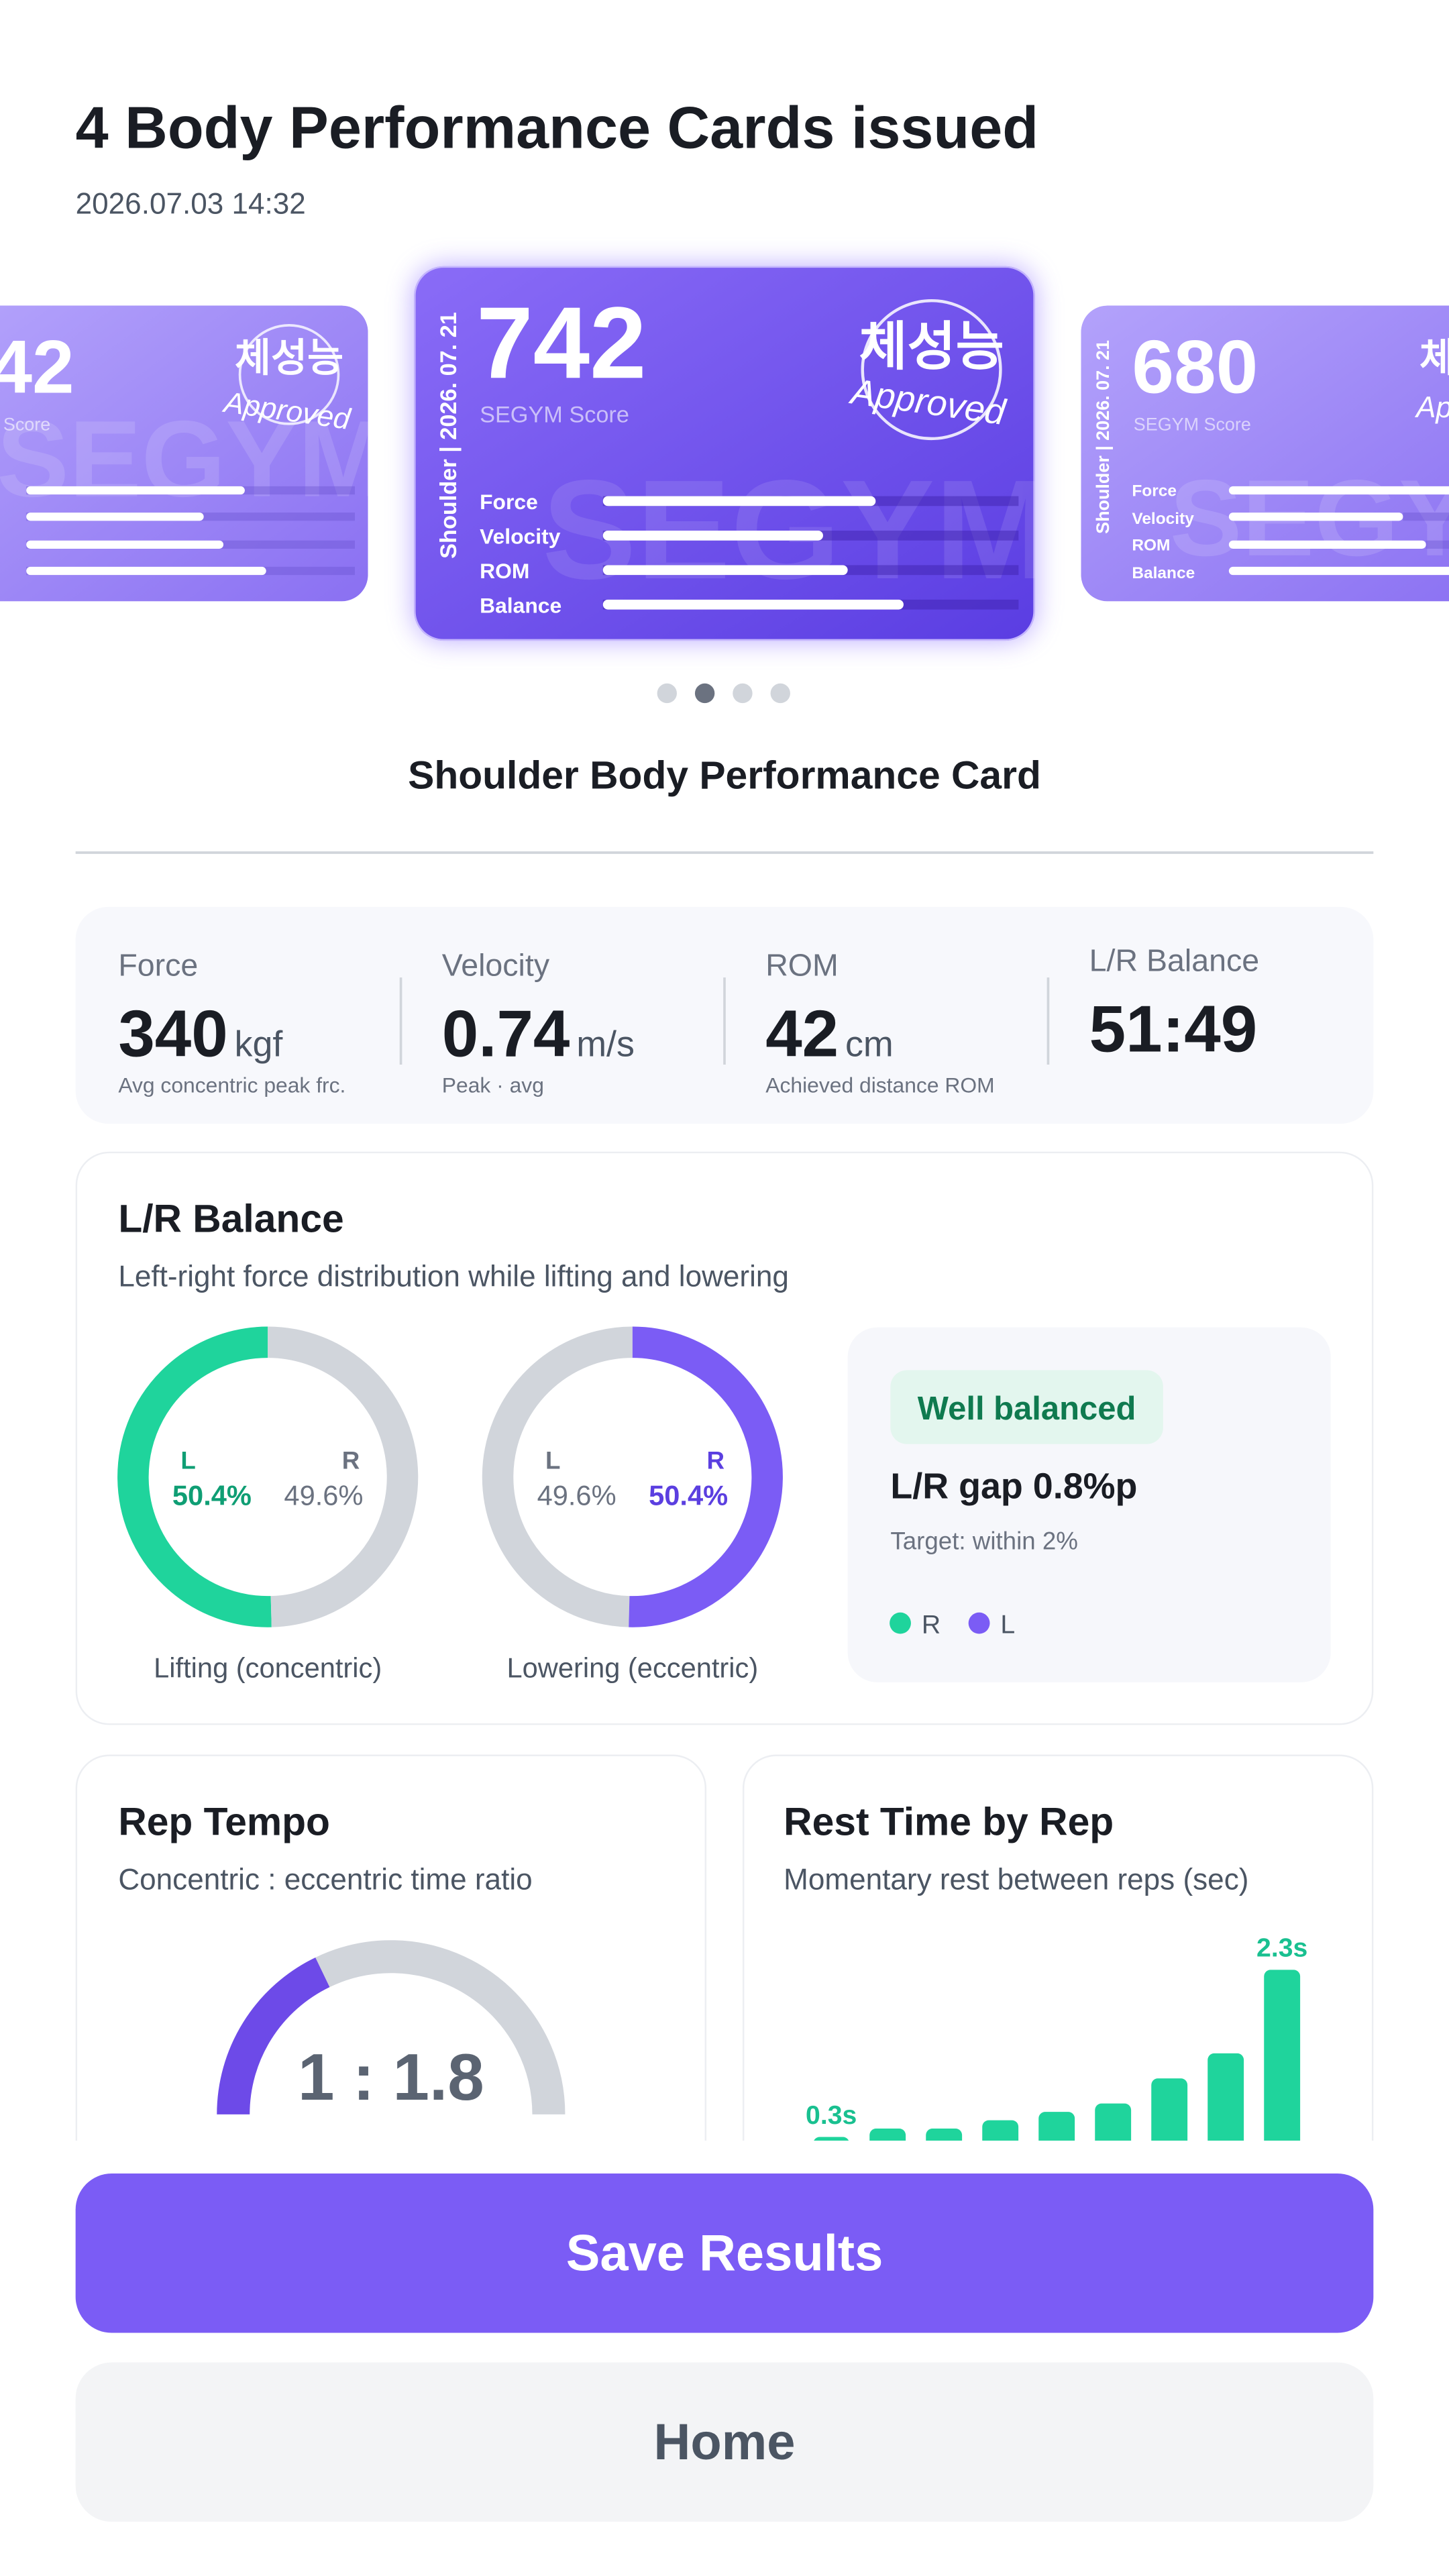  Describe the element at coordinates (632, 1667) in the screenshot. I see `donut-caption: Lowering (eccentric)` at that location.